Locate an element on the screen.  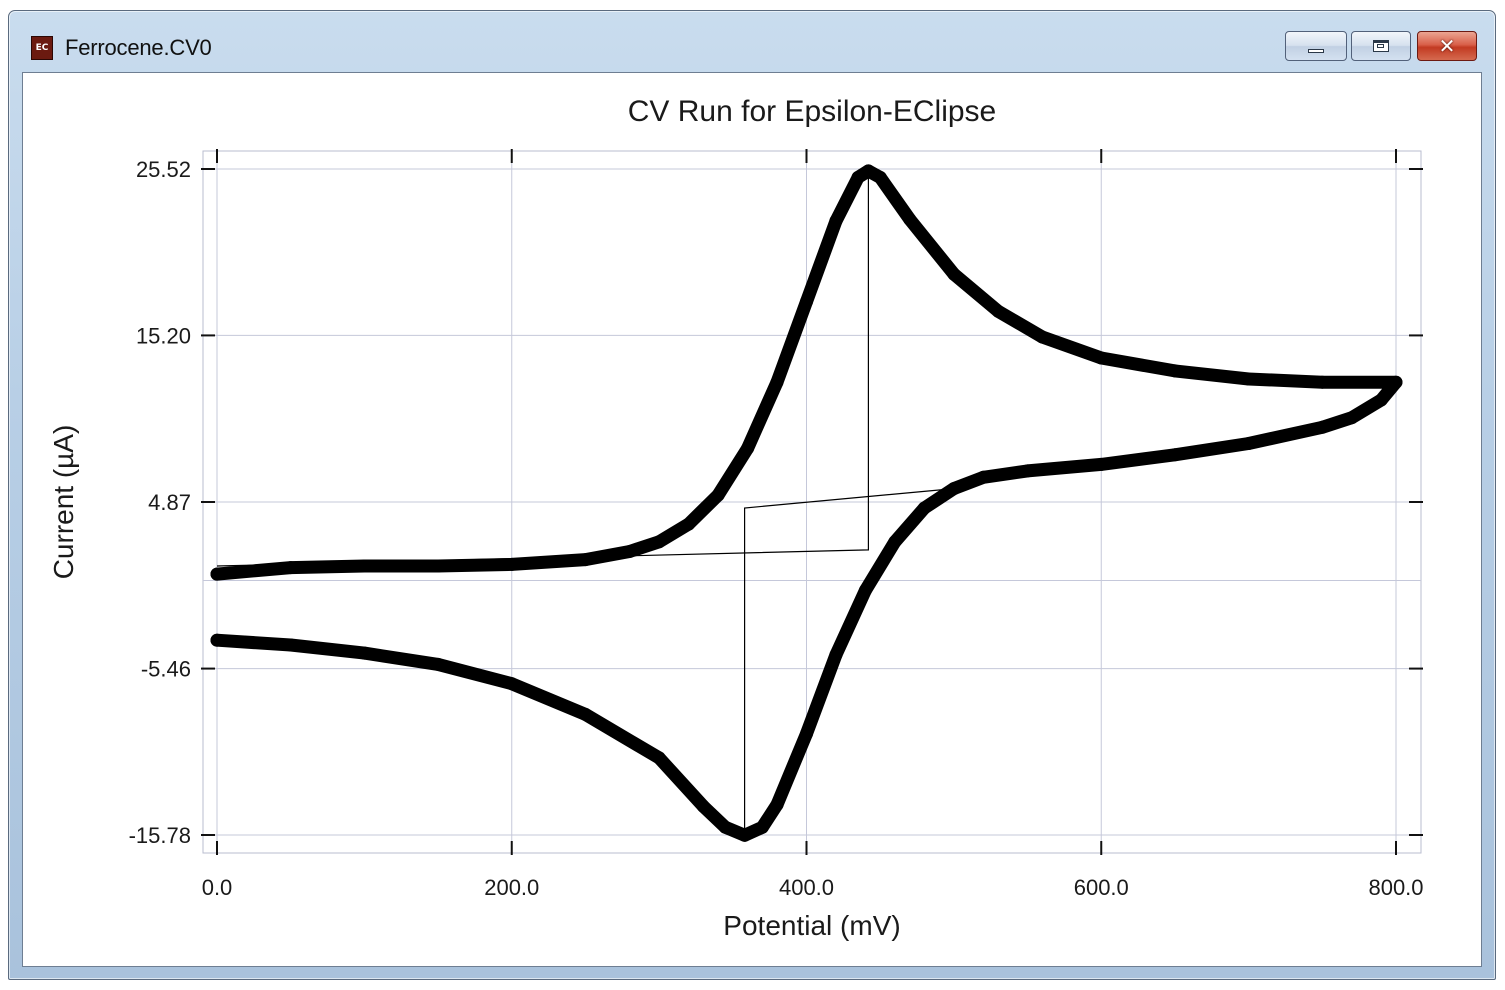
y-tick-label: -5.46 is located at coordinates (166, 669).